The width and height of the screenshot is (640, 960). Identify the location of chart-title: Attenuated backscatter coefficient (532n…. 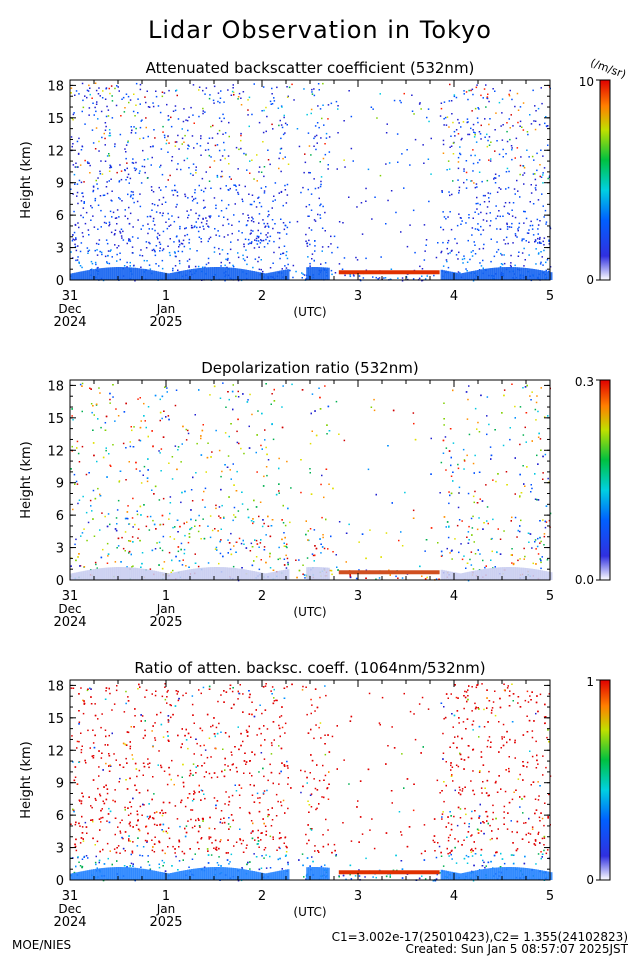
(310, 68).